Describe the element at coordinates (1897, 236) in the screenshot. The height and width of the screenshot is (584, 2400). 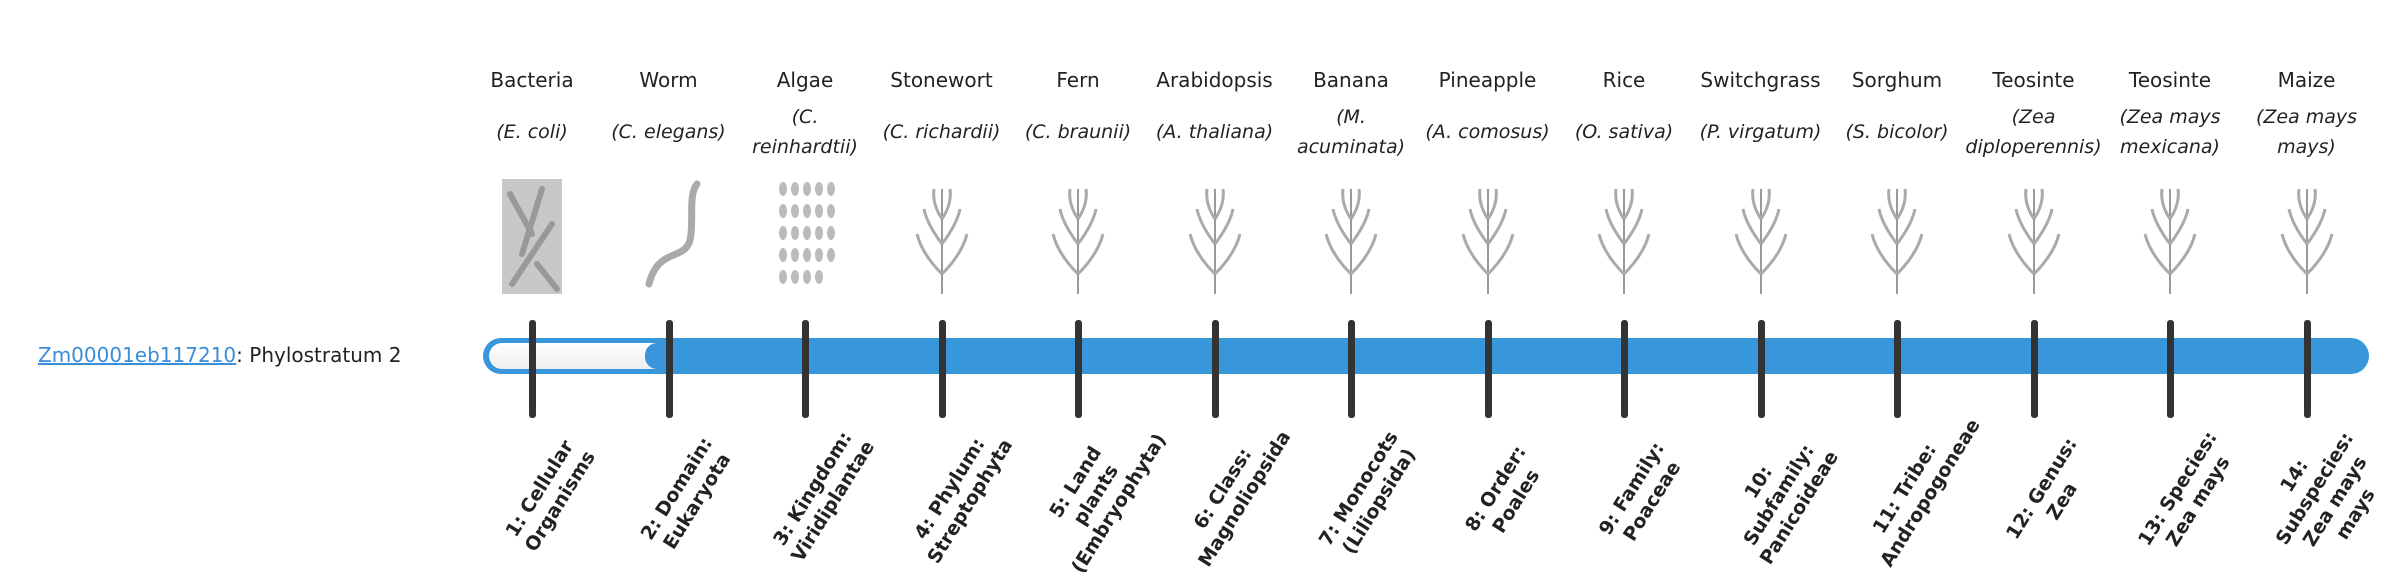
I see `sorghum-icon` at that location.